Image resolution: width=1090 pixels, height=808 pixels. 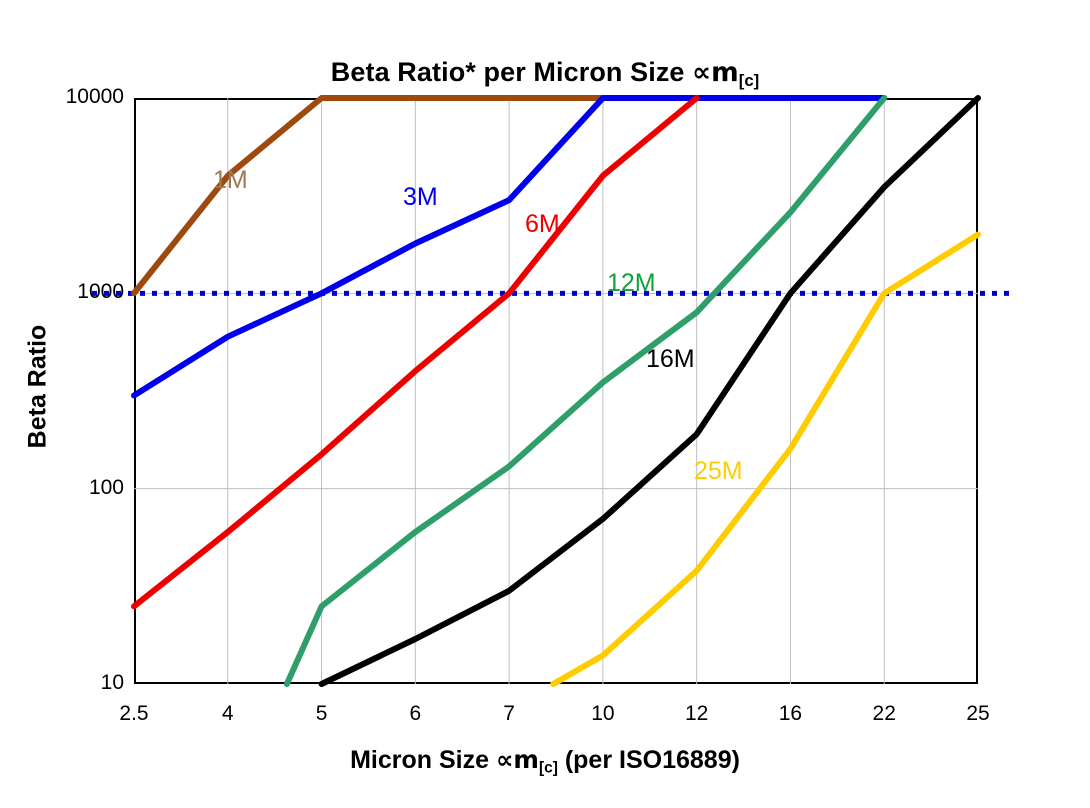 What do you see at coordinates (230, 180) in the screenshot?
I see `series-label-1m: 1M` at bounding box center [230, 180].